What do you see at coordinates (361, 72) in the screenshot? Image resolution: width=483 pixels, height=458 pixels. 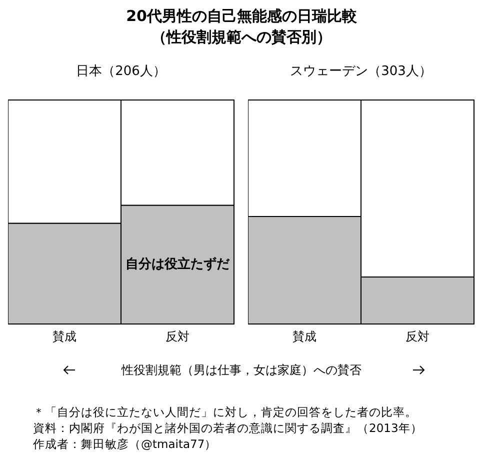 I see `chart-title: スウェーデン（303人）` at bounding box center [361, 72].